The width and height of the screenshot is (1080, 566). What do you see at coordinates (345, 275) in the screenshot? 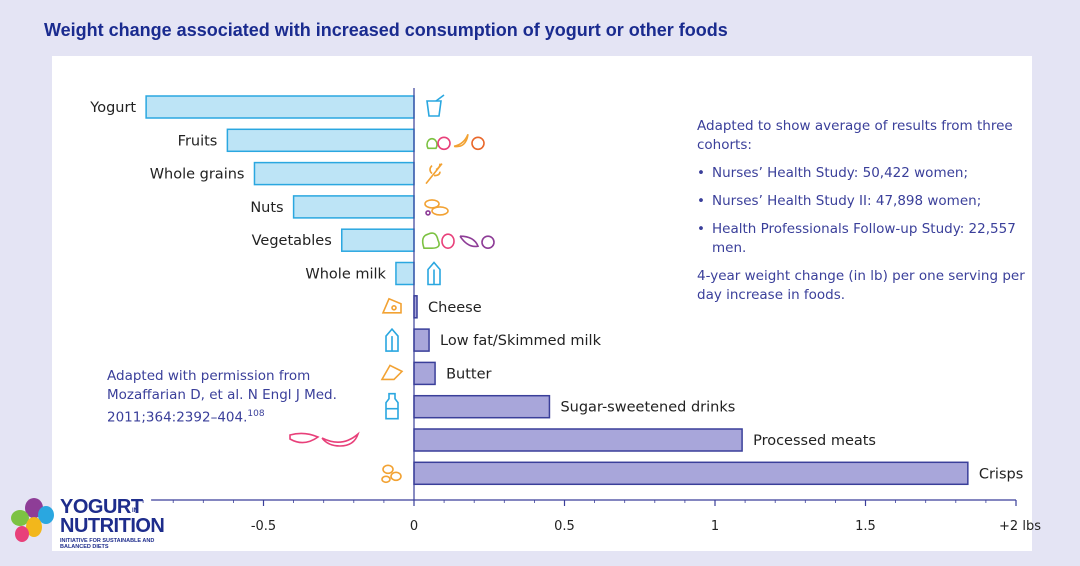
I see `category-label: Whole milk` at bounding box center [345, 275].